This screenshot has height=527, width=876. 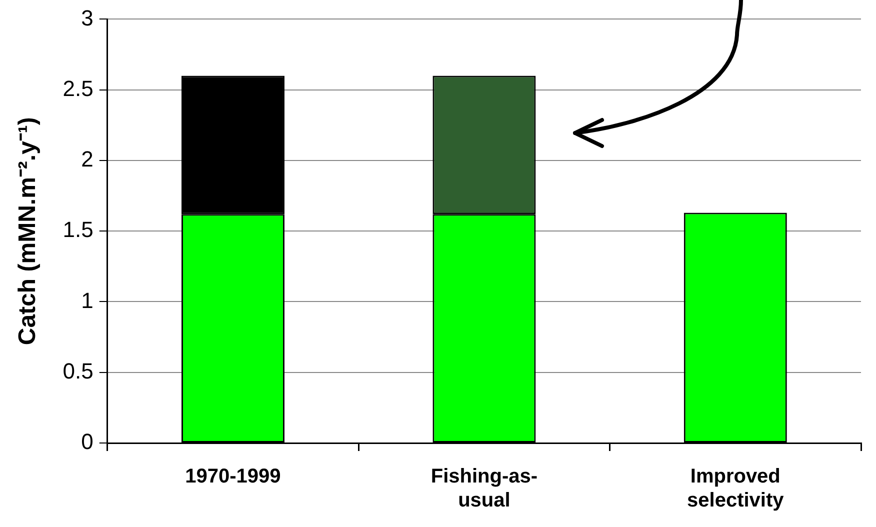 I want to click on y-axis-title: Catch (mMN.m⁻².y⁻¹), so click(x=28, y=231).